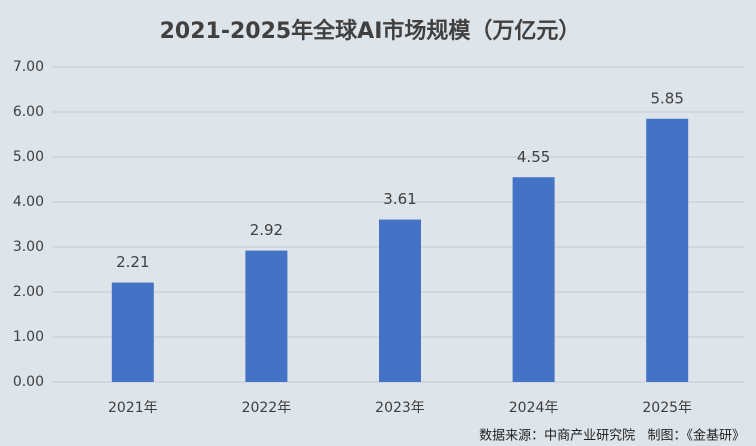 This screenshot has width=756, height=446. I want to click on x-tick-label: 2023年, so click(400, 408).